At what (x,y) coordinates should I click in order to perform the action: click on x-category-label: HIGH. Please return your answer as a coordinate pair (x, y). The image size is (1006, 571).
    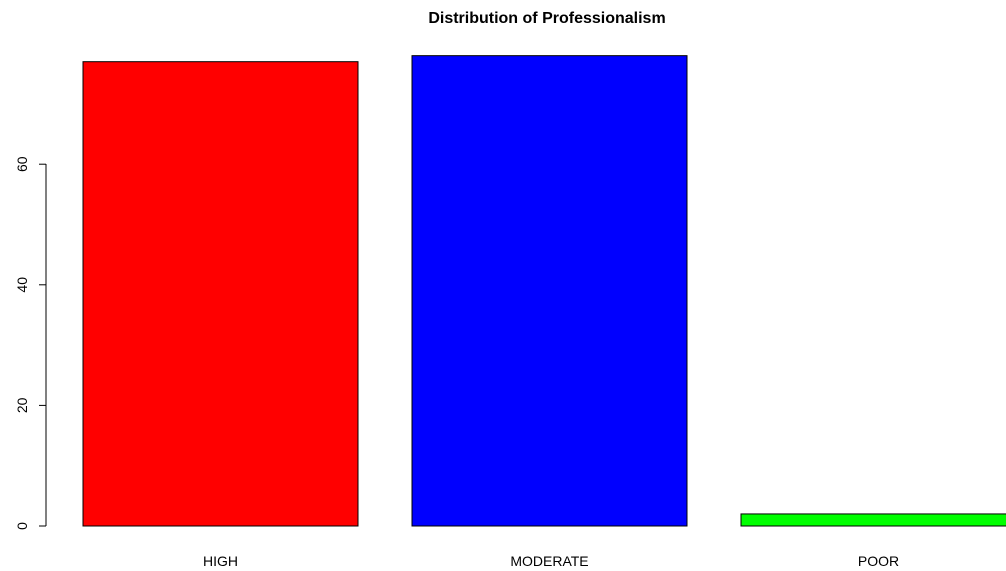
    Looking at the image, I should click on (220, 561).